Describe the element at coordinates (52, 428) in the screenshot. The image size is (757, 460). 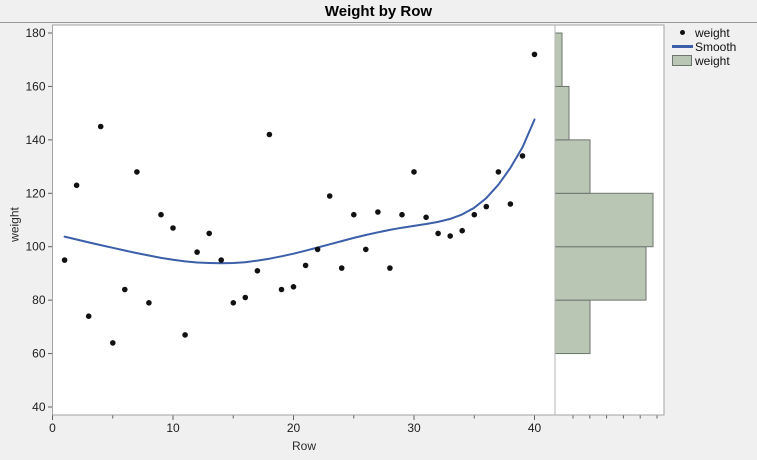
I see `x-tick-label: 0` at that location.